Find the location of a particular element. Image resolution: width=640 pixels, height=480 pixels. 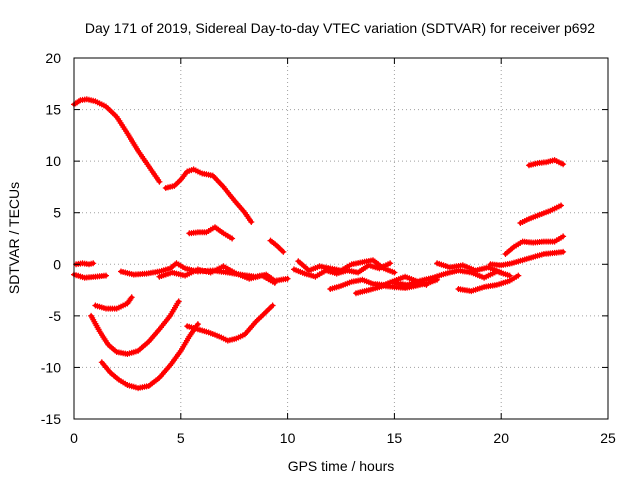

x-tick-label: 25 is located at coordinates (608, 438).